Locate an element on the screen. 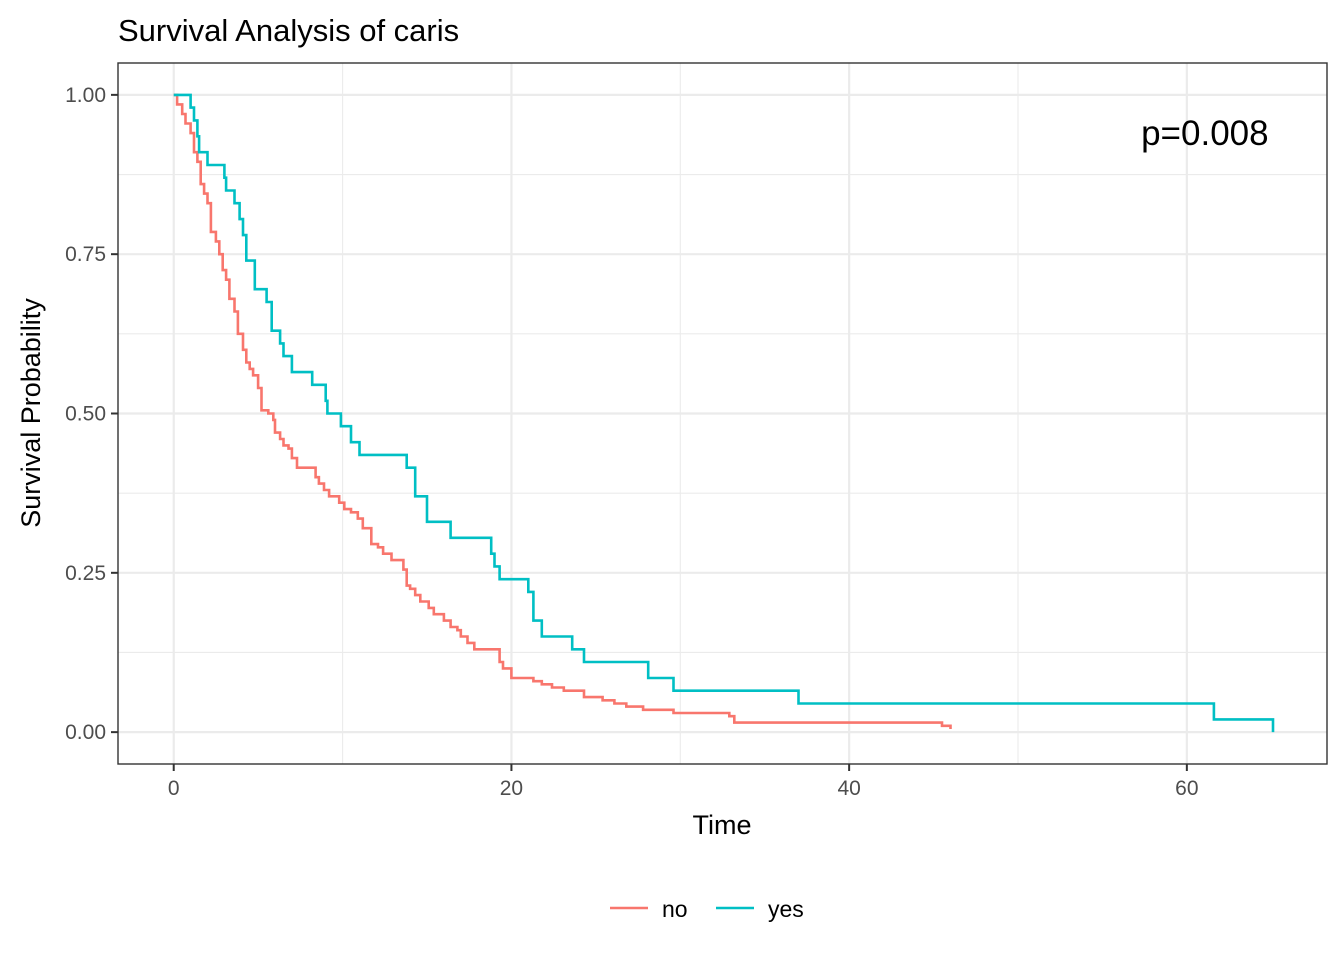 The height and width of the screenshot is (960, 1344). y-tick-label: 1.00 is located at coordinates (85, 95).